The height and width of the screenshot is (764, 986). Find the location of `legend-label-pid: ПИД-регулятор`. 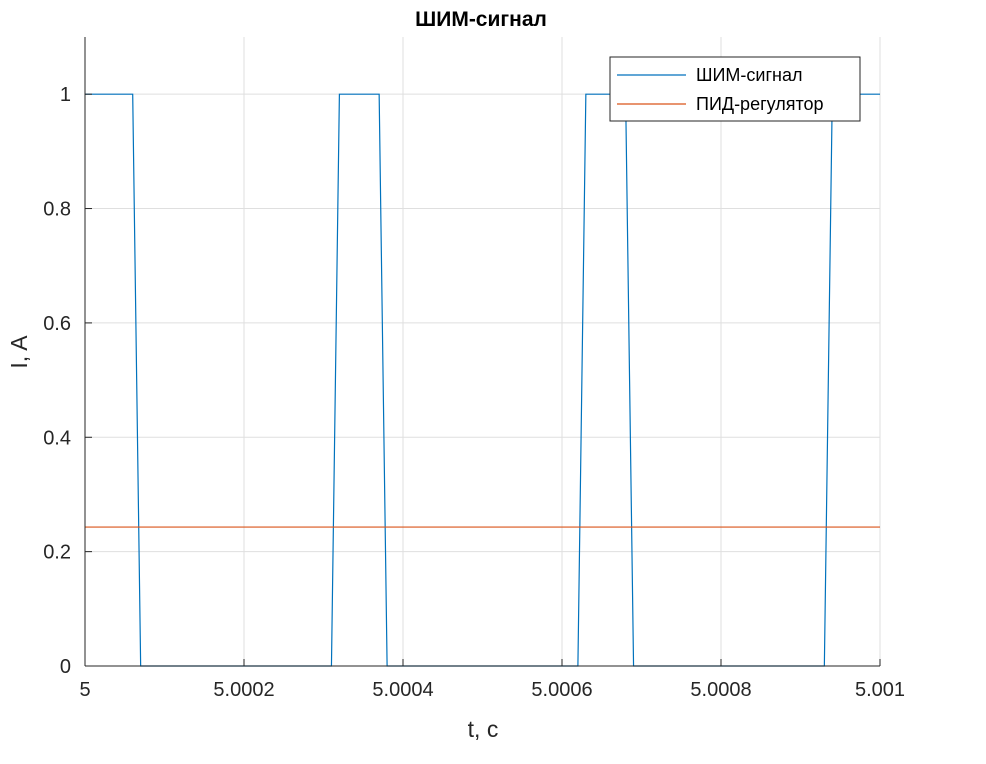

legend-label-pid: ПИД-регулятор is located at coordinates (760, 104).